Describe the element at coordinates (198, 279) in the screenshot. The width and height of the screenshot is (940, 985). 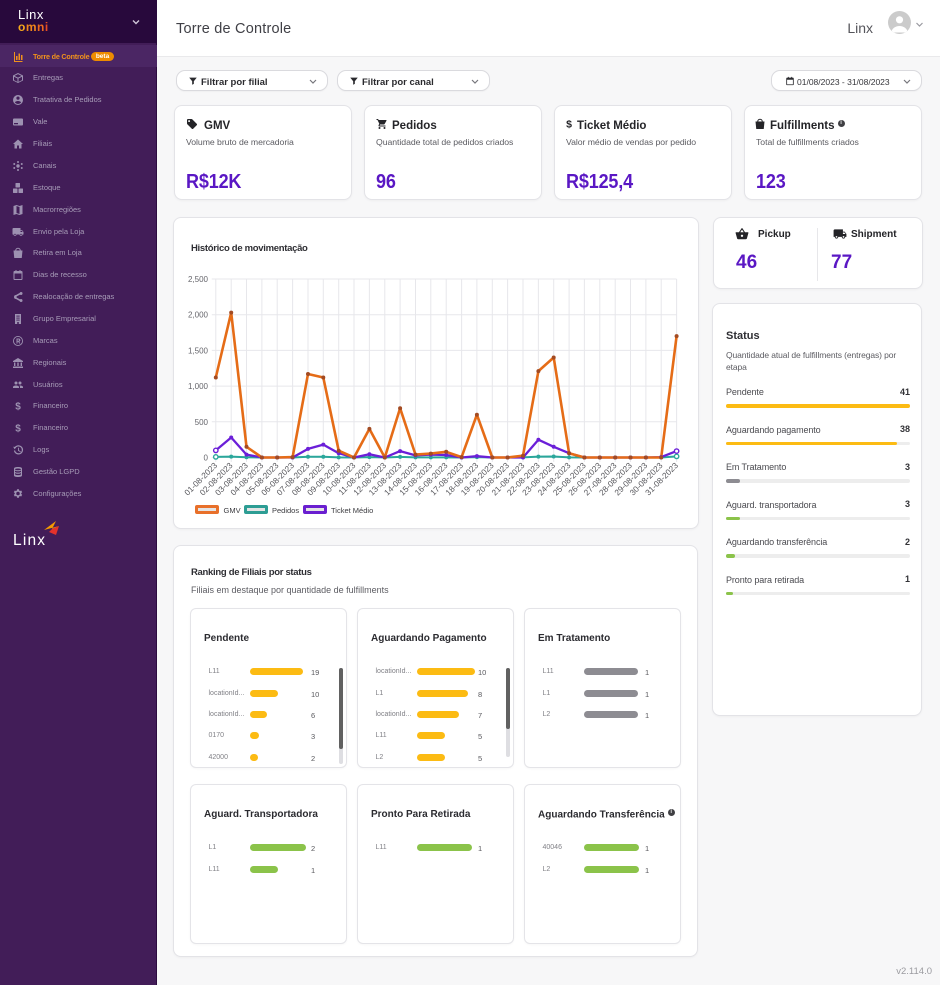
I see `svg-text: 2,500` at that location.